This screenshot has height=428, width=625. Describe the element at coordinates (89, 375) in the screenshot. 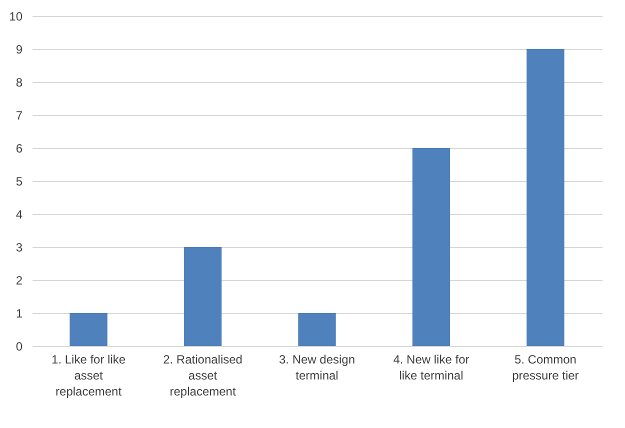

I see `x-tick-label: 1. Like for like asset replacement` at that location.